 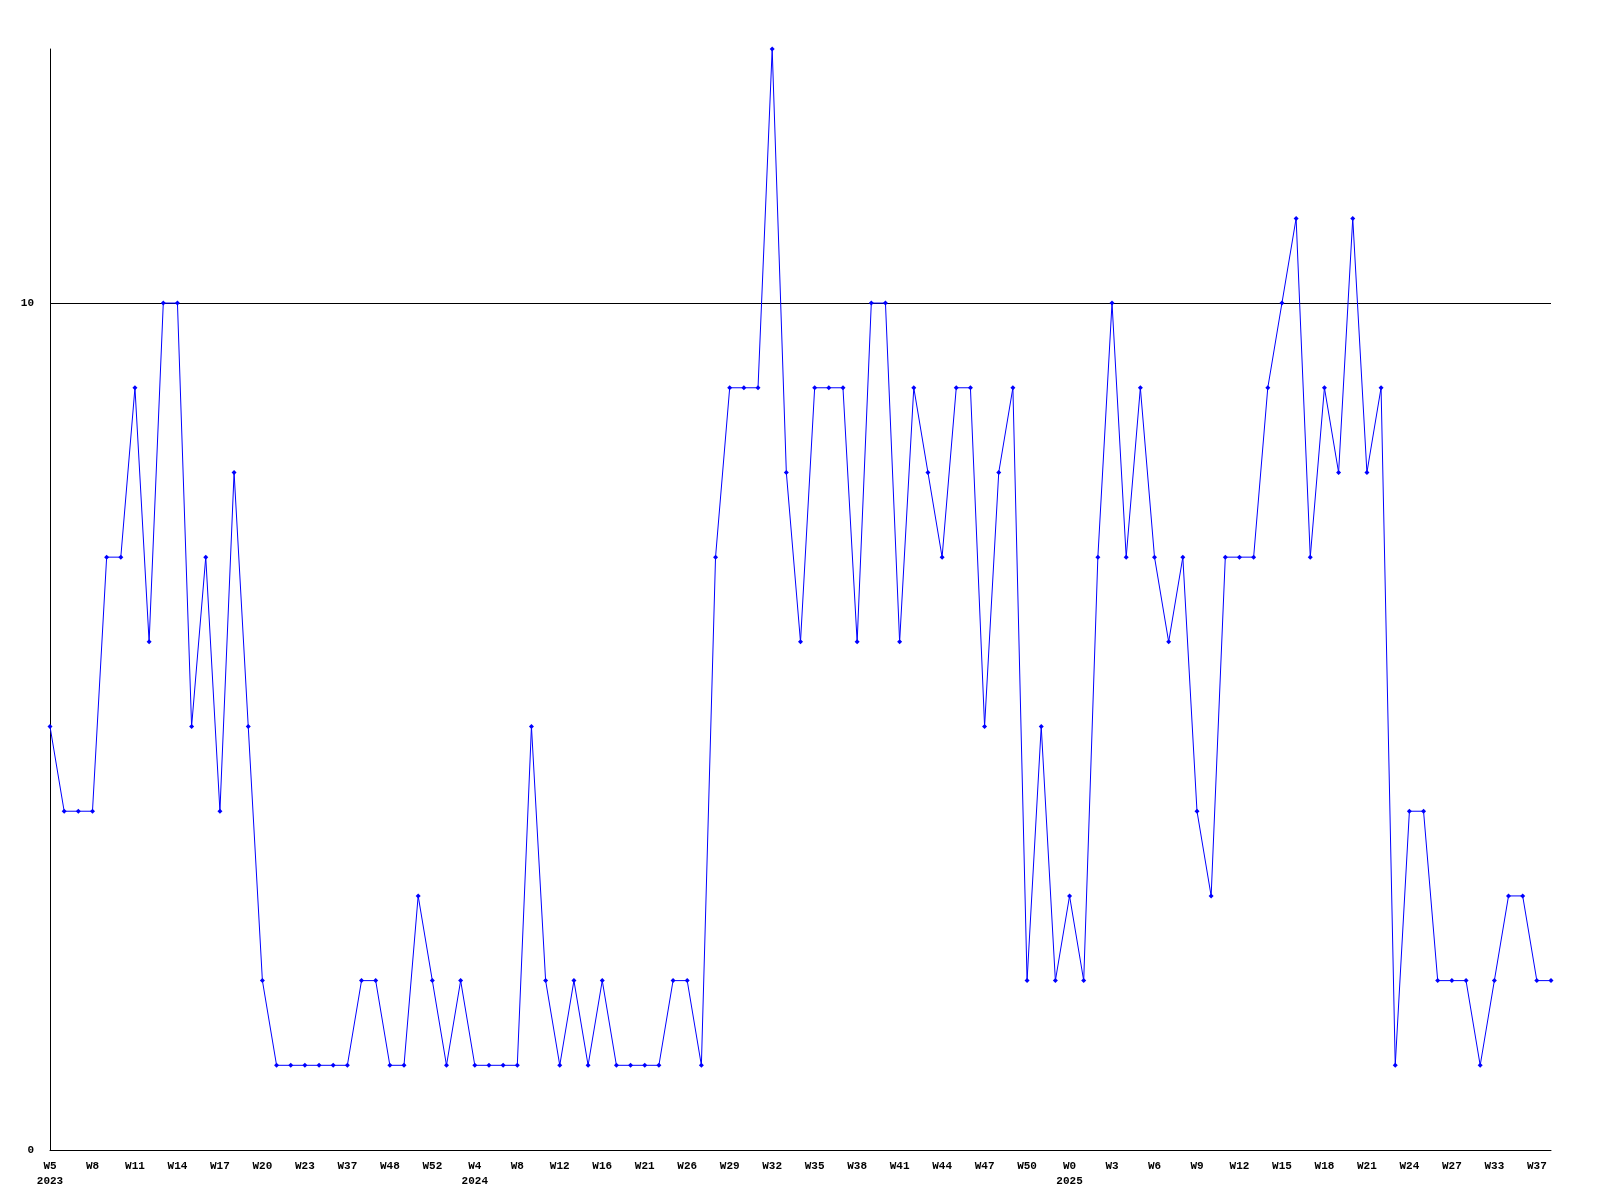 What do you see at coordinates (602, 1165) in the screenshot?
I see `x-tick-label: W16` at bounding box center [602, 1165].